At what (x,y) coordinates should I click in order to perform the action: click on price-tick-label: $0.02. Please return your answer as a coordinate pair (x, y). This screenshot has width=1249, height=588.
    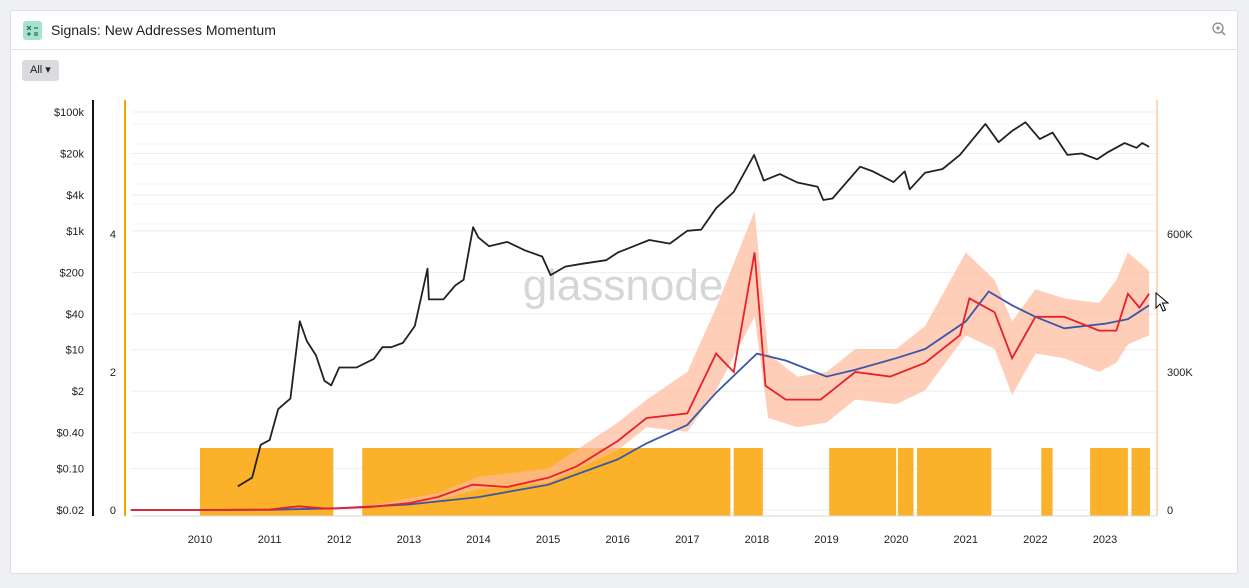
    Looking at the image, I should click on (70, 511).